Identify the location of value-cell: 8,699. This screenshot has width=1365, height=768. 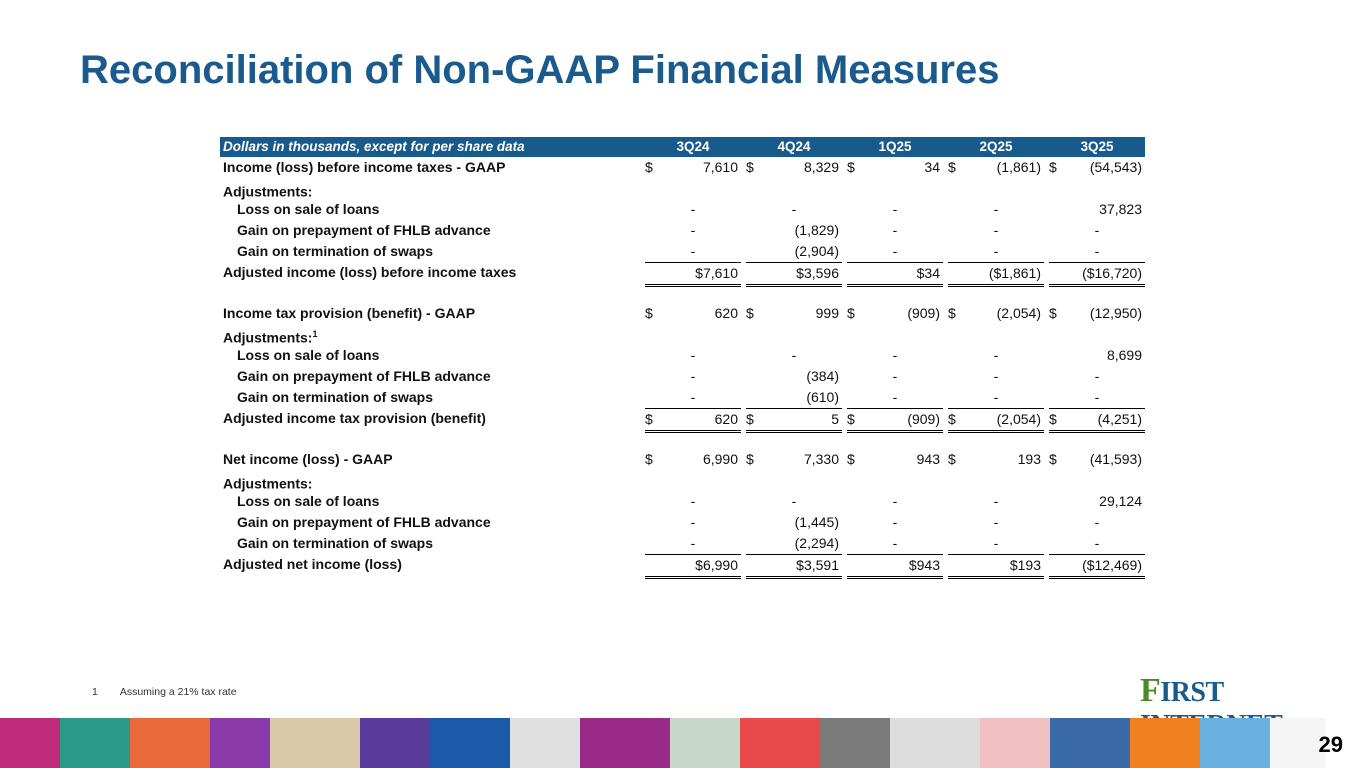
(1124, 355).